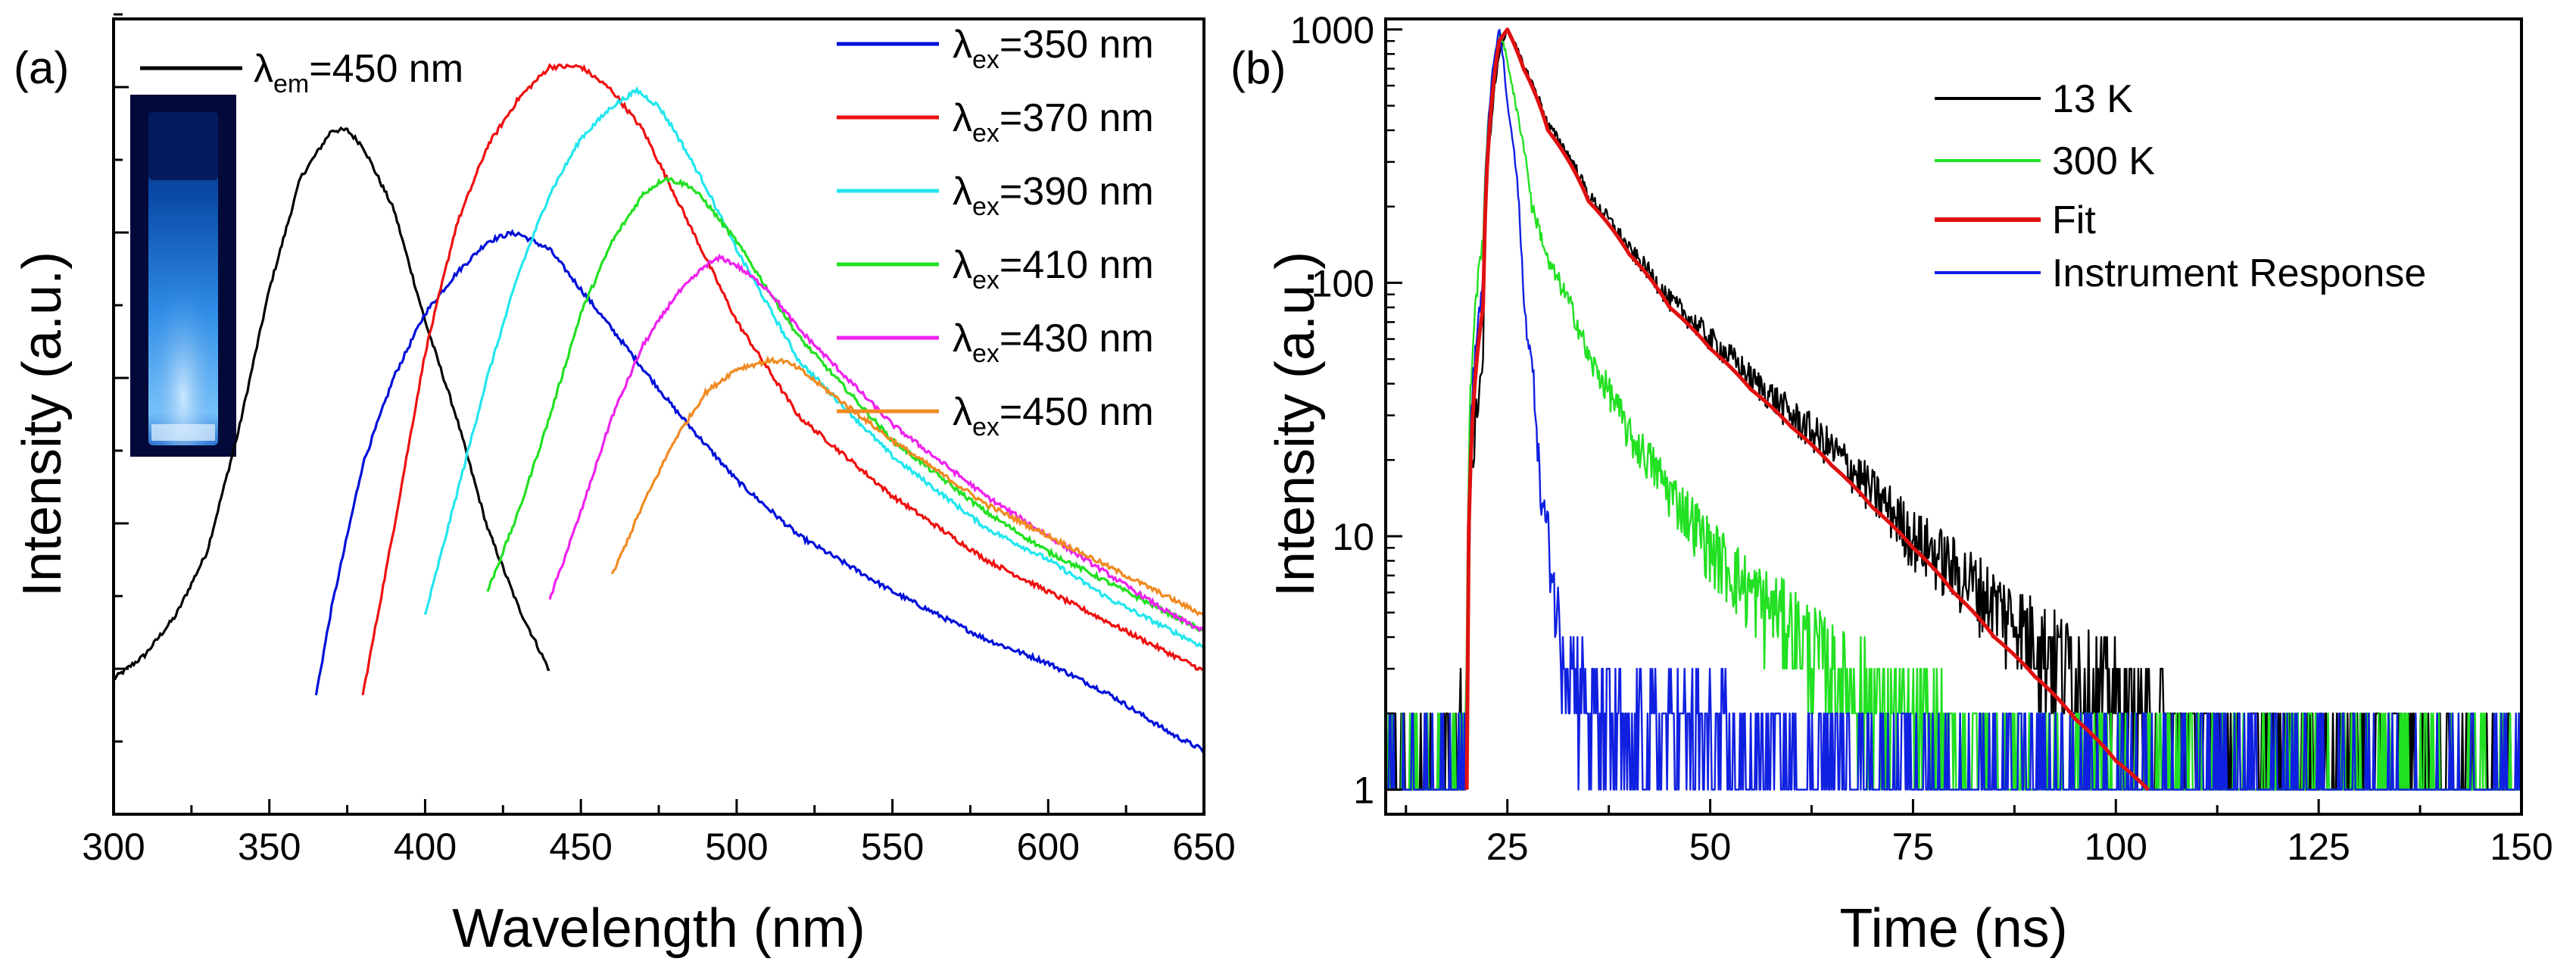  I want to click on legend-ex-3: λex=390 nm, so click(995, 195).